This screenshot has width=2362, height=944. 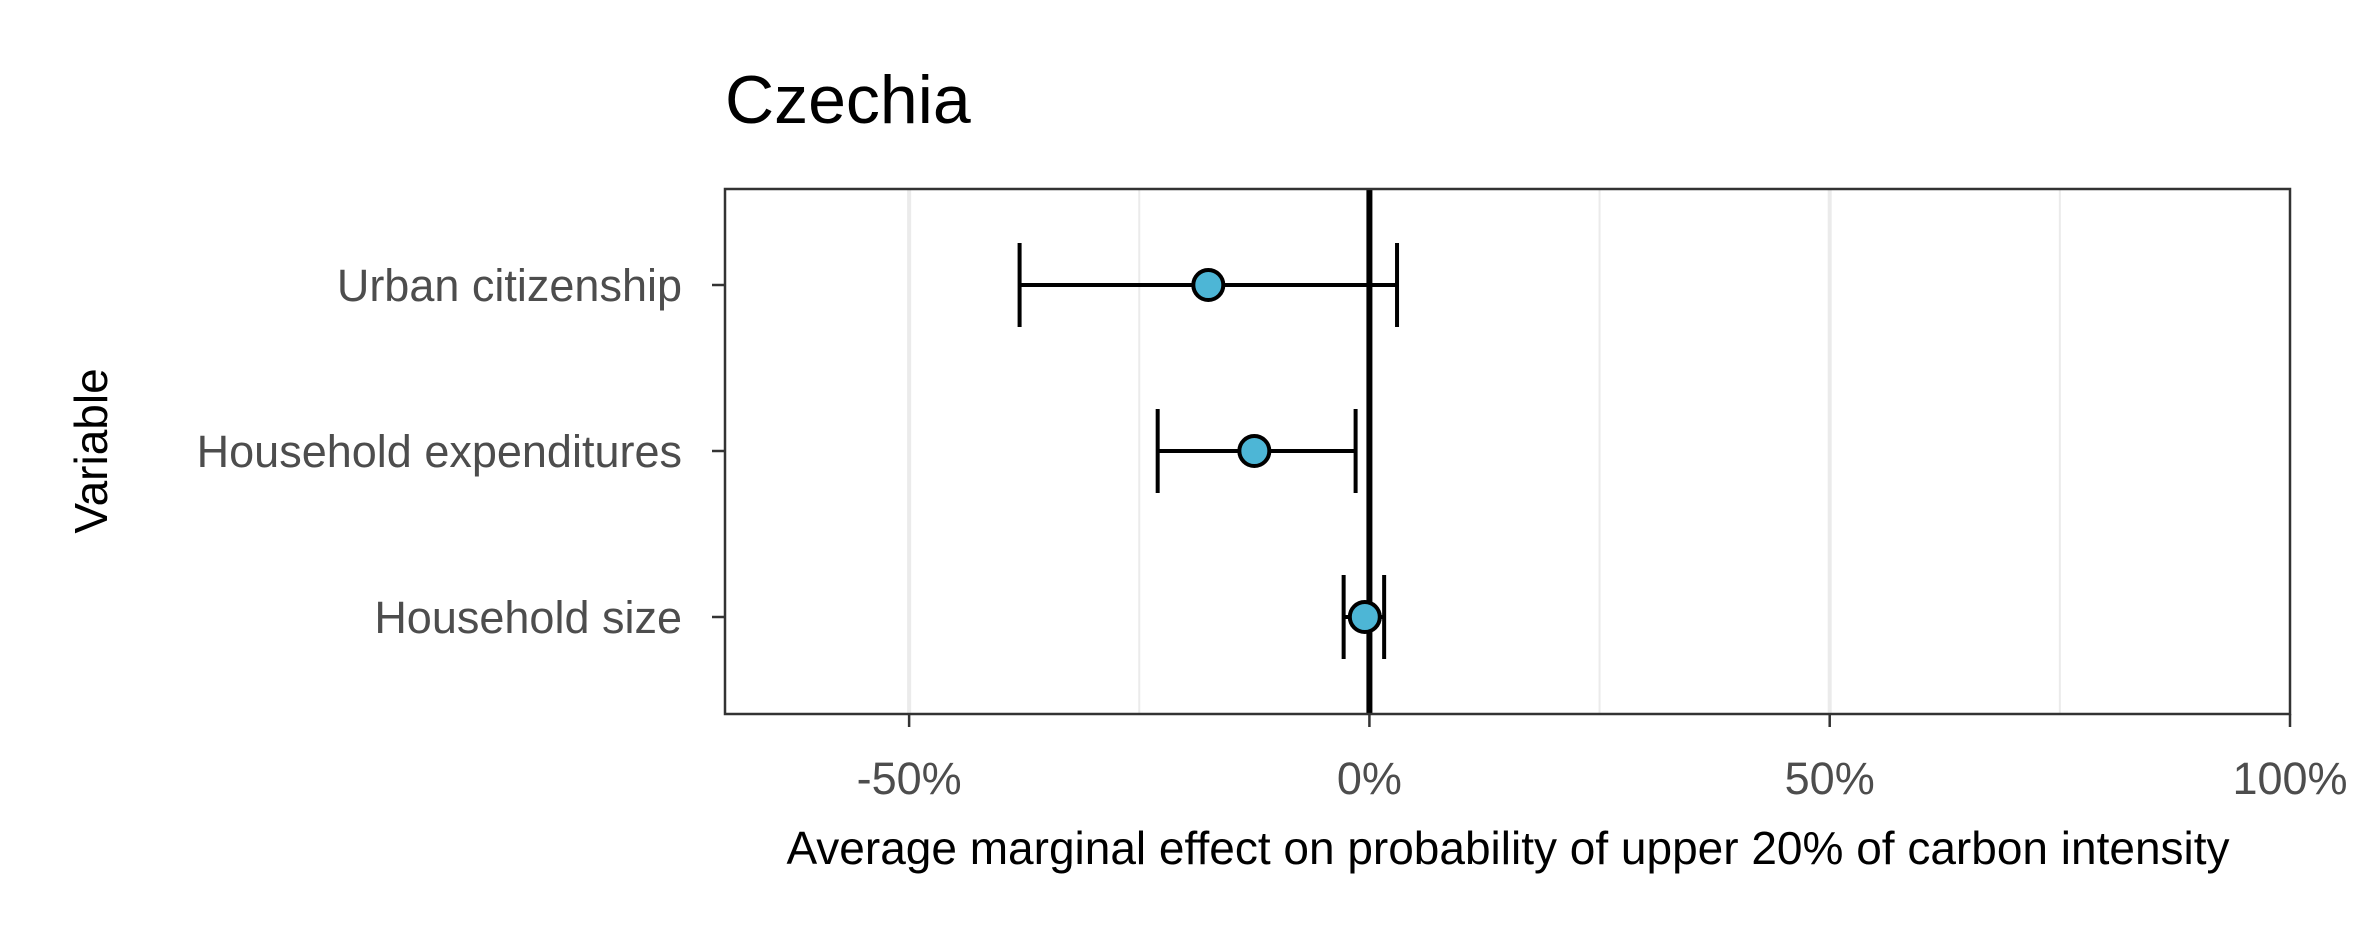 What do you see at coordinates (2289, 778) in the screenshot?
I see `x-tick-label: 100%` at bounding box center [2289, 778].